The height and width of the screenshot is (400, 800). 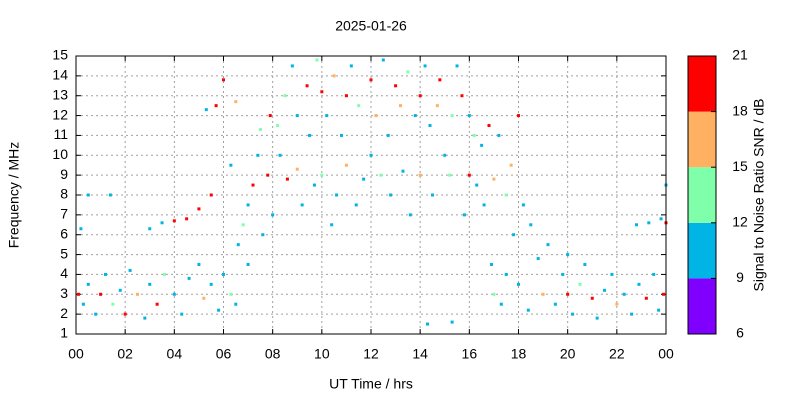 What do you see at coordinates (64, 253) in the screenshot?
I see `y-tick-label: 5` at bounding box center [64, 253].